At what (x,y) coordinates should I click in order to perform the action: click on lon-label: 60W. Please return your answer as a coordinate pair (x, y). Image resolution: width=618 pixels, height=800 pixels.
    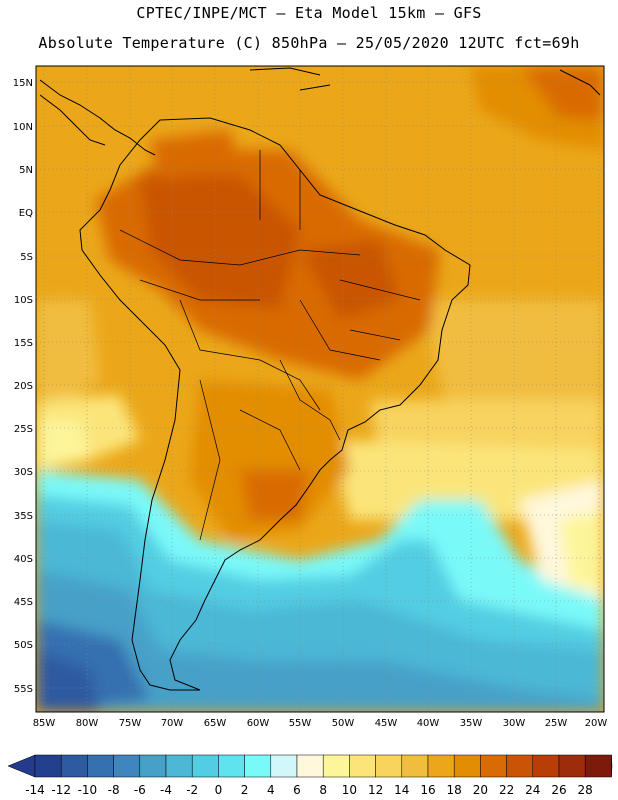
    Looking at the image, I should click on (258, 723).